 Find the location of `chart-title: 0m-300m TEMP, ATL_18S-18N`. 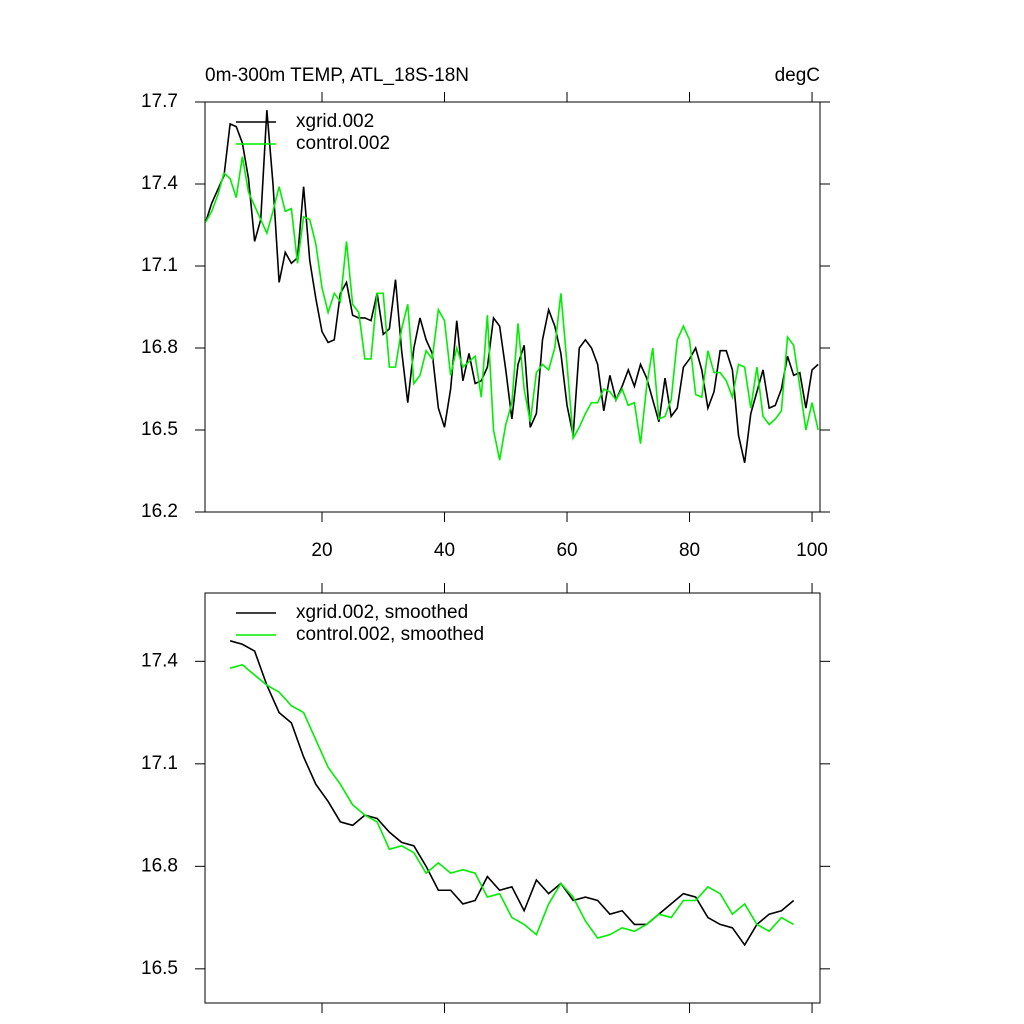

chart-title: 0m-300m TEMP, ATL_18S-18N is located at coordinates (337, 75).